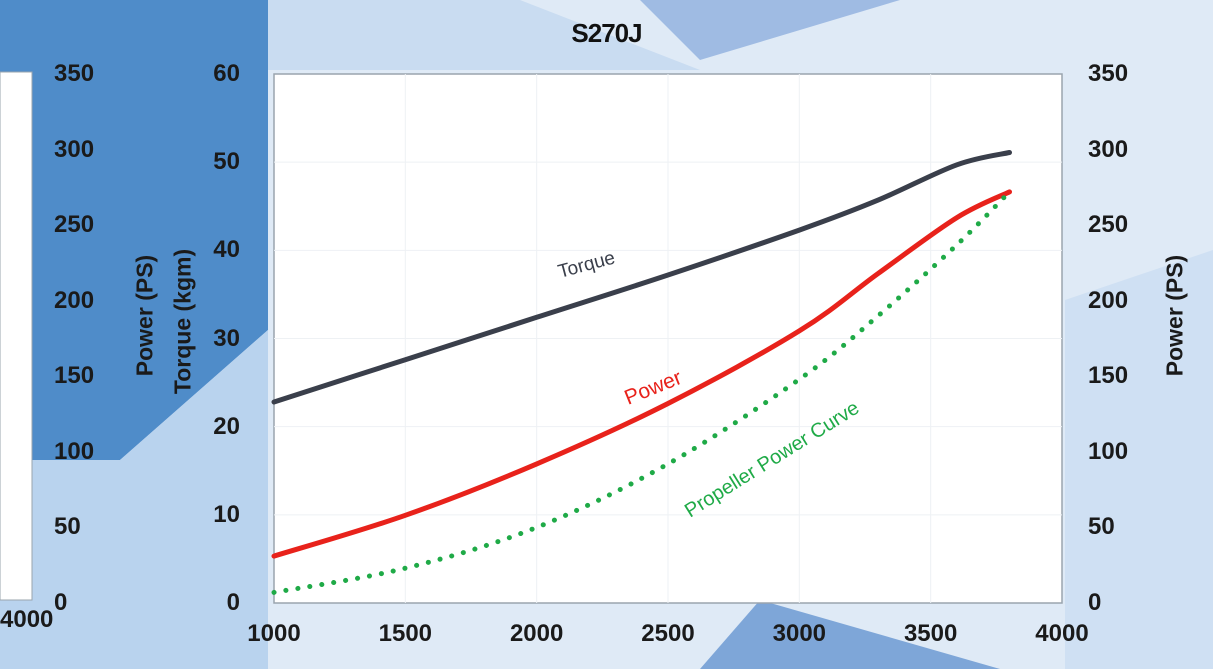 This screenshot has width=1213, height=669. Describe the element at coordinates (1108, 225) in the screenshot. I see `y-right-tick-label: 250` at that location.